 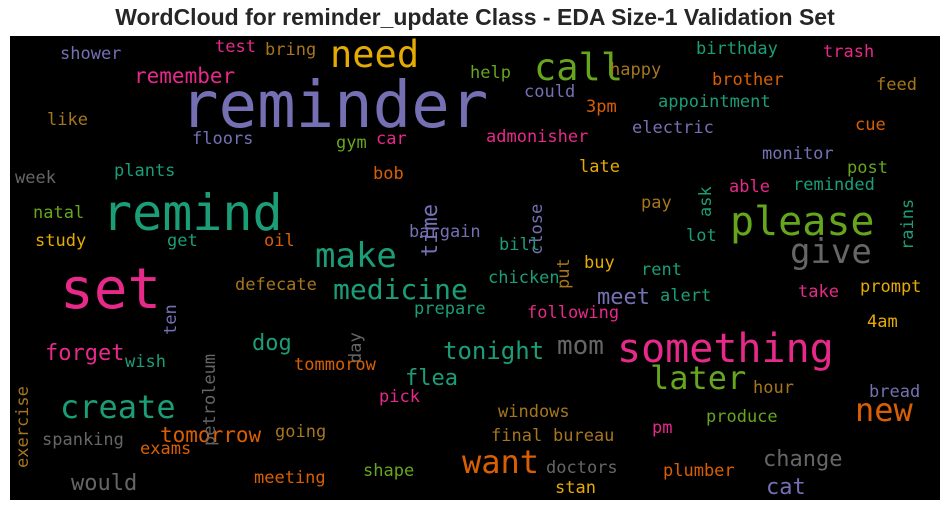 I want to click on wordcloud-word: plumber, so click(x=699, y=471).